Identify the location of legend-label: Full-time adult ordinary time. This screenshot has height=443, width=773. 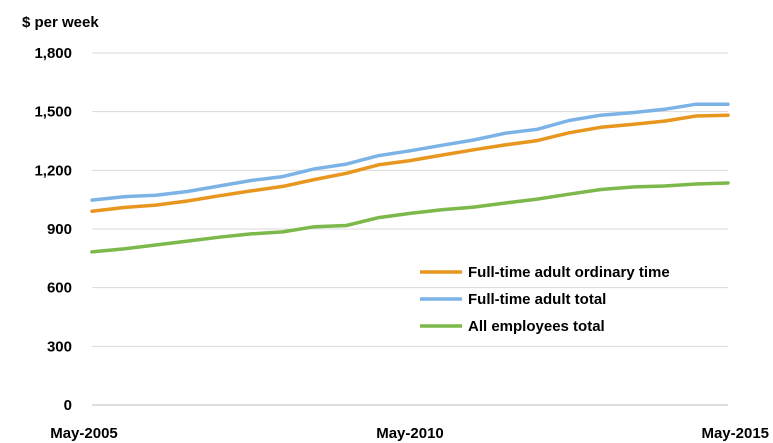
(569, 272).